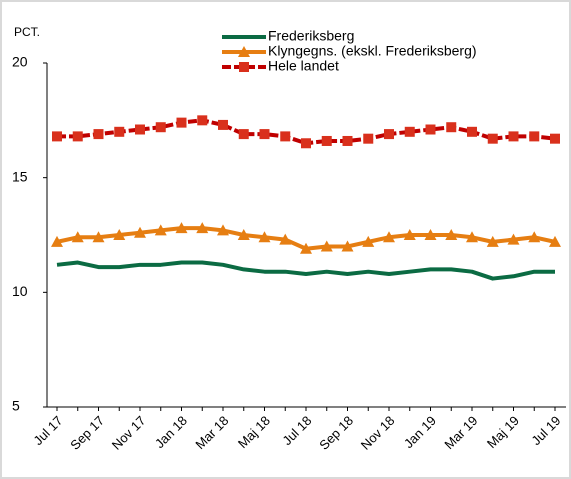  Describe the element at coordinates (16, 406) in the screenshot. I see `y-tick-label: 5` at that location.